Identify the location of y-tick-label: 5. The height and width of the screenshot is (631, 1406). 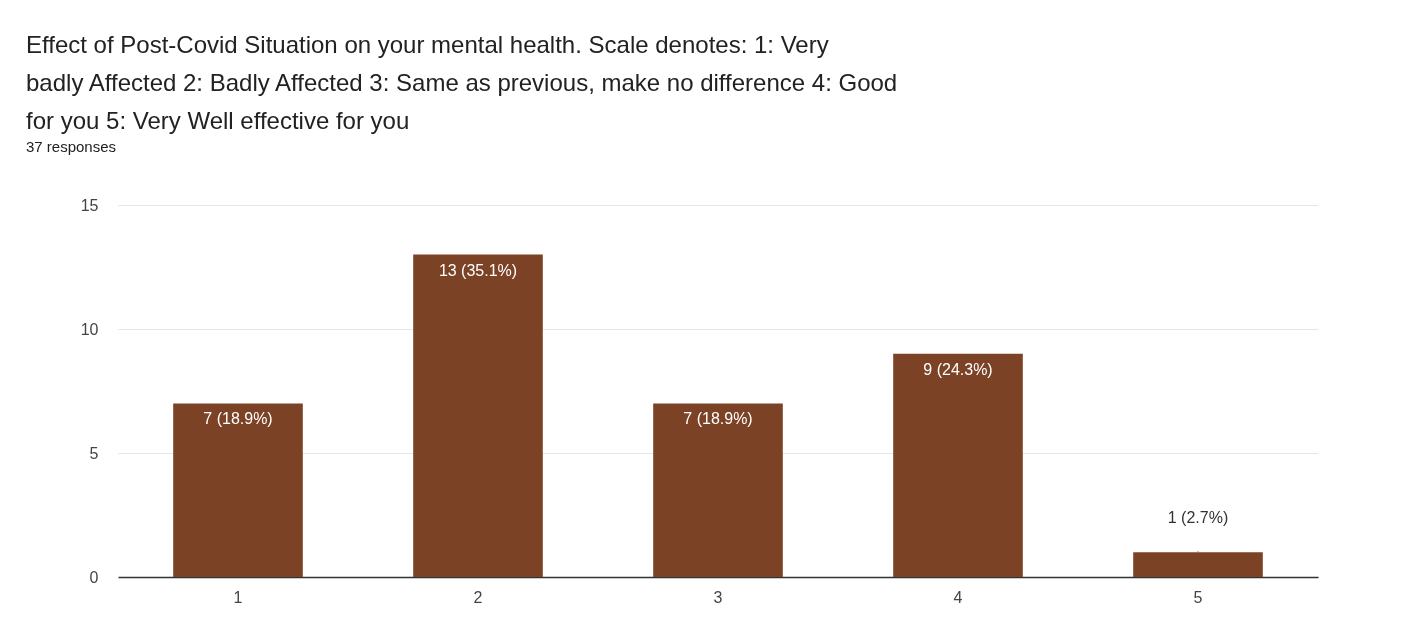
(94, 453).